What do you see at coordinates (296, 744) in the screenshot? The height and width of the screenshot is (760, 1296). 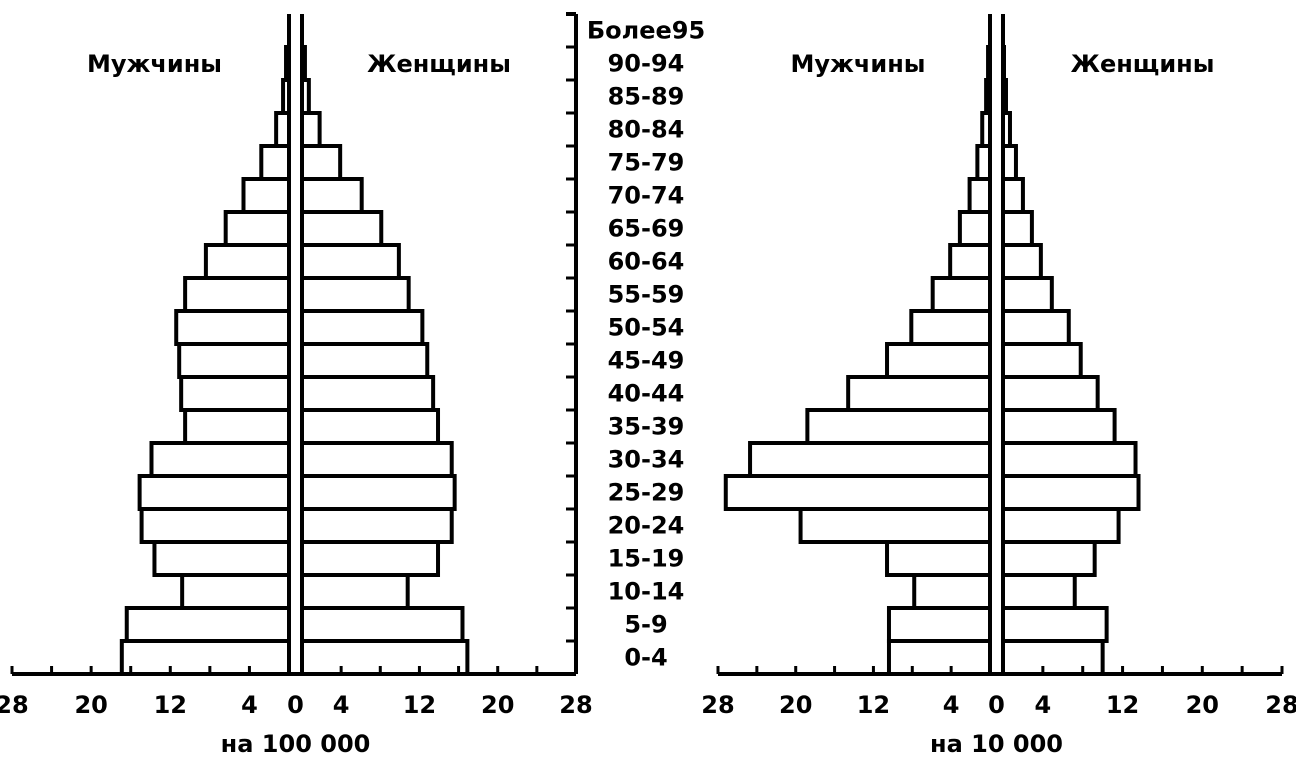 I see `unit-label: на 100 000` at bounding box center [296, 744].